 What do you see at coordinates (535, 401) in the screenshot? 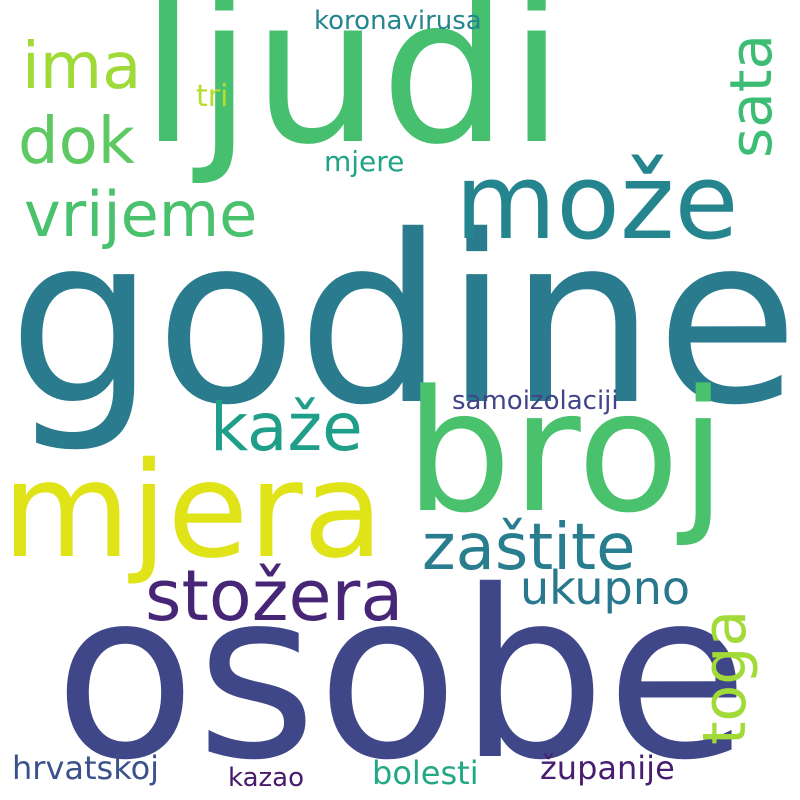
I see `word-samoizolaciji: samoizolaciji` at bounding box center [535, 401].